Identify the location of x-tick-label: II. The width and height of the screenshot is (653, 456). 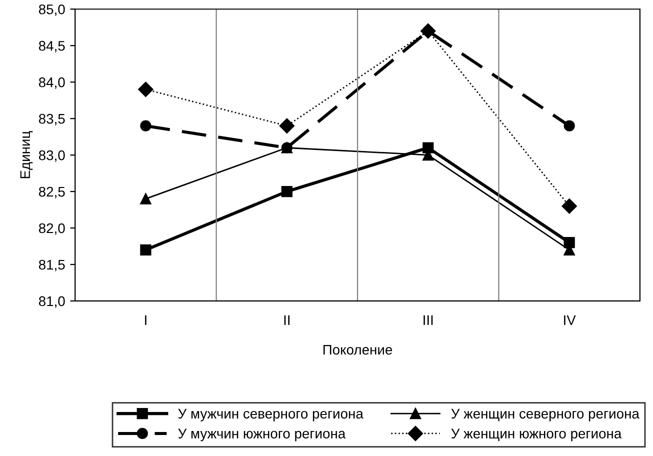
(287, 320).